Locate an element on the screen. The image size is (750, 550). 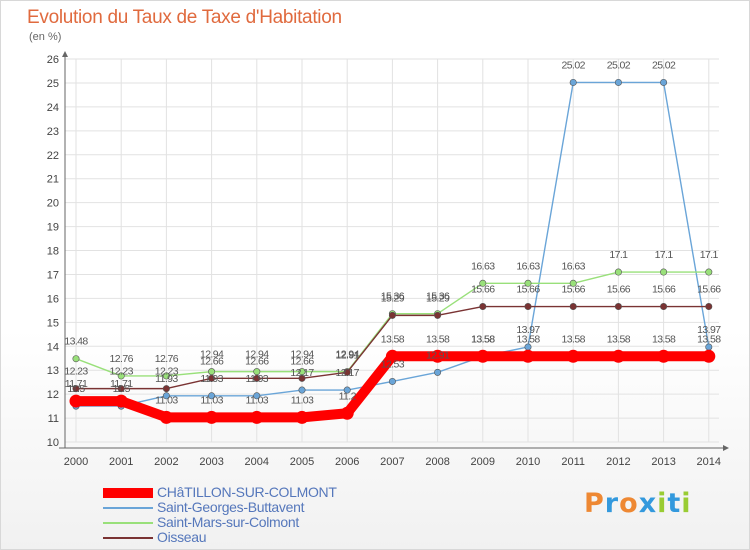
series-oisseau is located at coordinates (392, 348).